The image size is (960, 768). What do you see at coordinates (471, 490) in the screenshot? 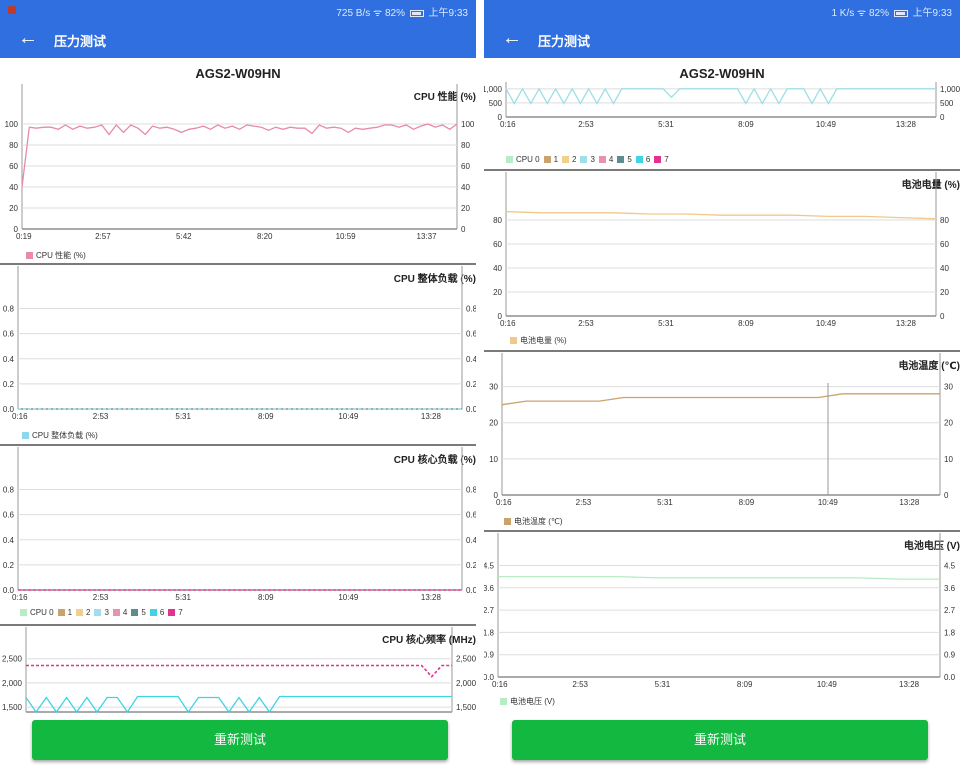
I see `y-tick-label-right: 0.8` at bounding box center [471, 490].